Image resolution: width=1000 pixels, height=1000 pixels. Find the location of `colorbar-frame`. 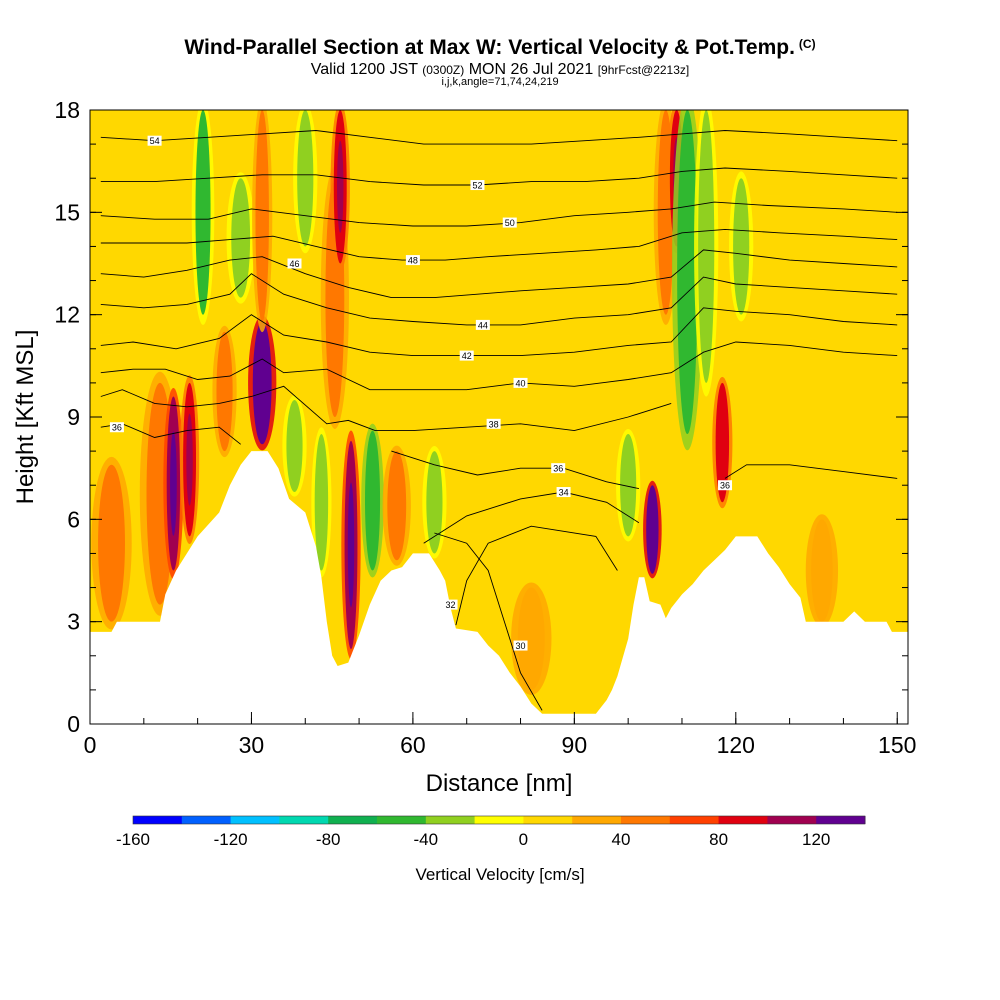

colorbar-frame is located at coordinates (499, 820).